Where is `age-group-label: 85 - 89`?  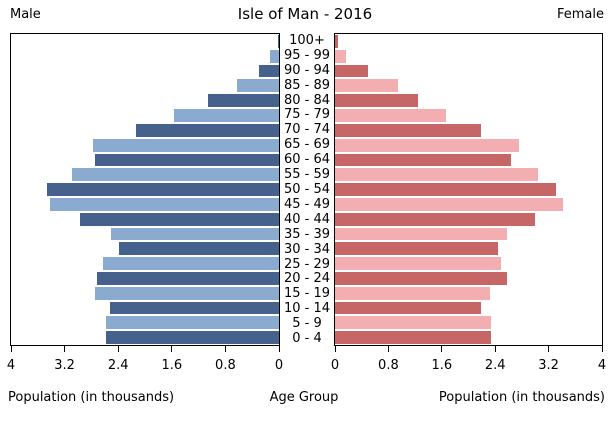 age-group-label: 85 - 89 is located at coordinates (307, 85).